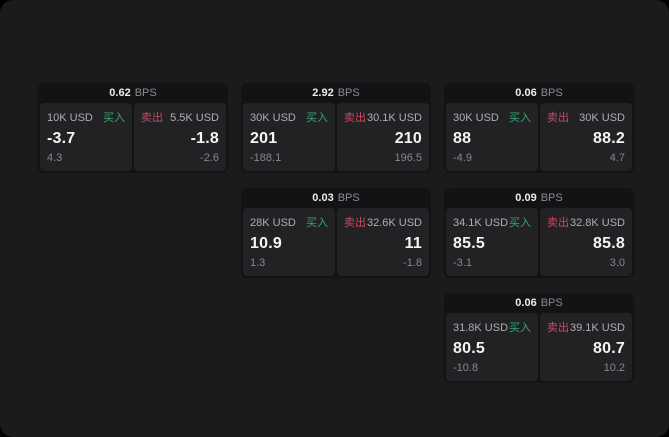 This screenshot has height=437, width=669. I want to click on buy-price: 85.5, so click(469, 243).